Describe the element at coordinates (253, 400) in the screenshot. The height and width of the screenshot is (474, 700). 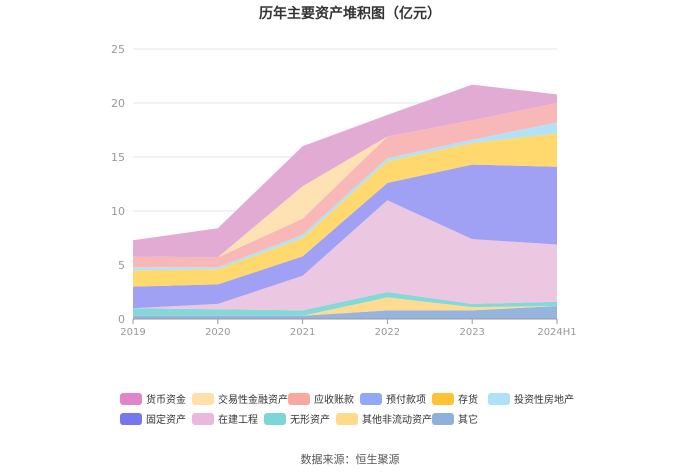
I see `legend-label: 交易性金融资产` at that location.